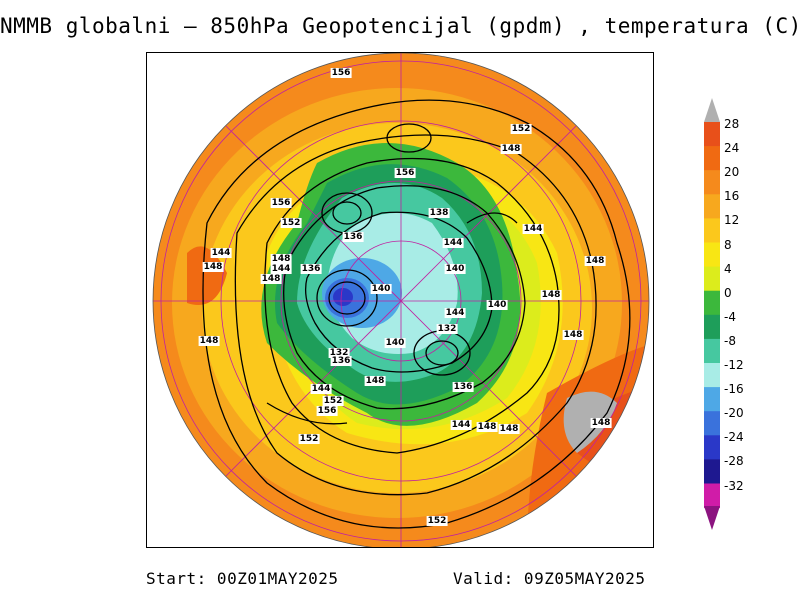  Describe the element at coordinates (734, 437) in the screenshot. I see `legend-tick-label: -24` at that location.